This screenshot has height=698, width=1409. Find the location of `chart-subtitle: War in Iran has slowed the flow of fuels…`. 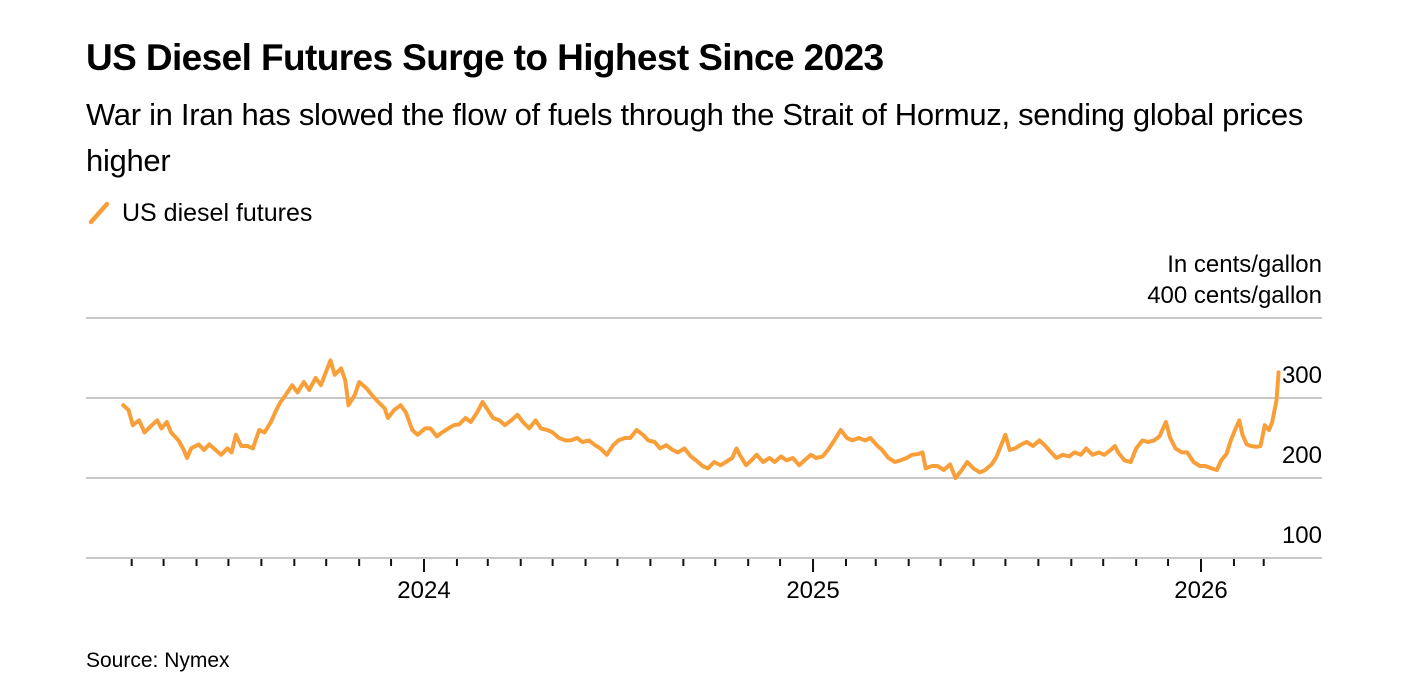

chart-subtitle: War in Iran has slowed the flow of fuels… is located at coordinates (695, 137).